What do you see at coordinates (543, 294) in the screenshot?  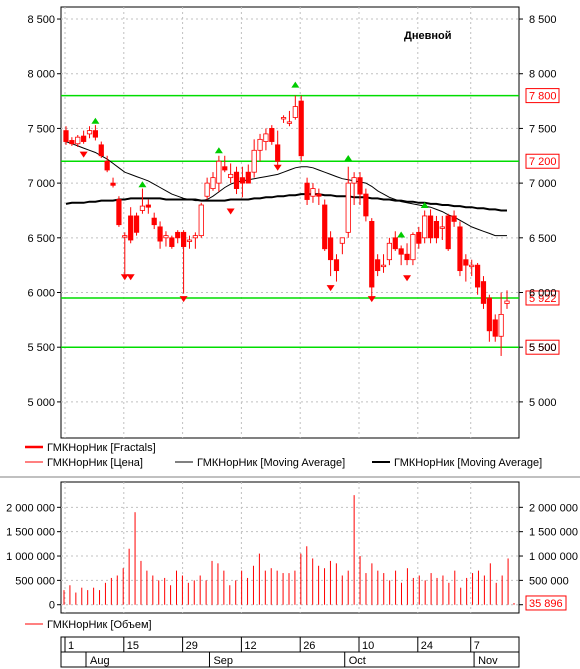 I see `price-tick-label-right: 6 000` at bounding box center [543, 294].